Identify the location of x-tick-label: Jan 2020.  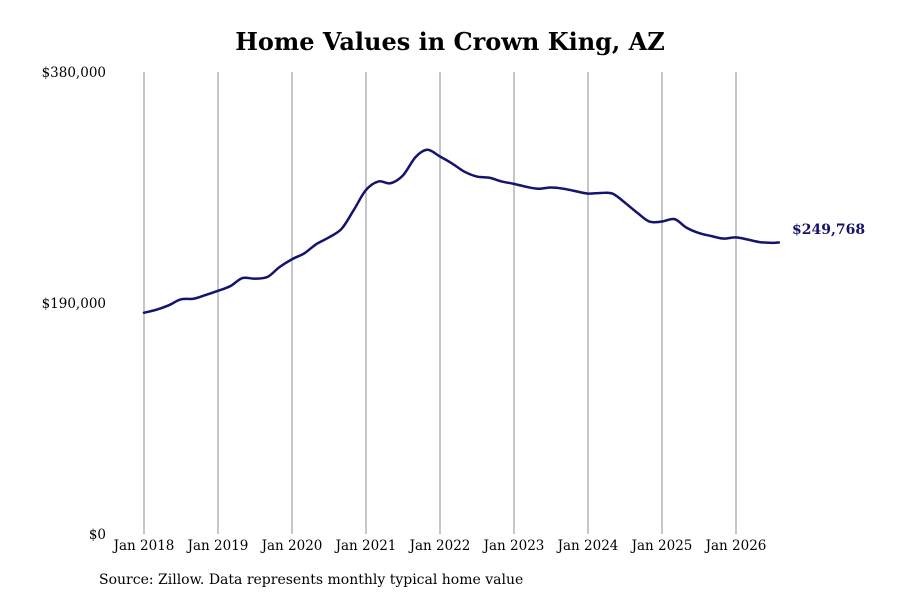
(291, 546).